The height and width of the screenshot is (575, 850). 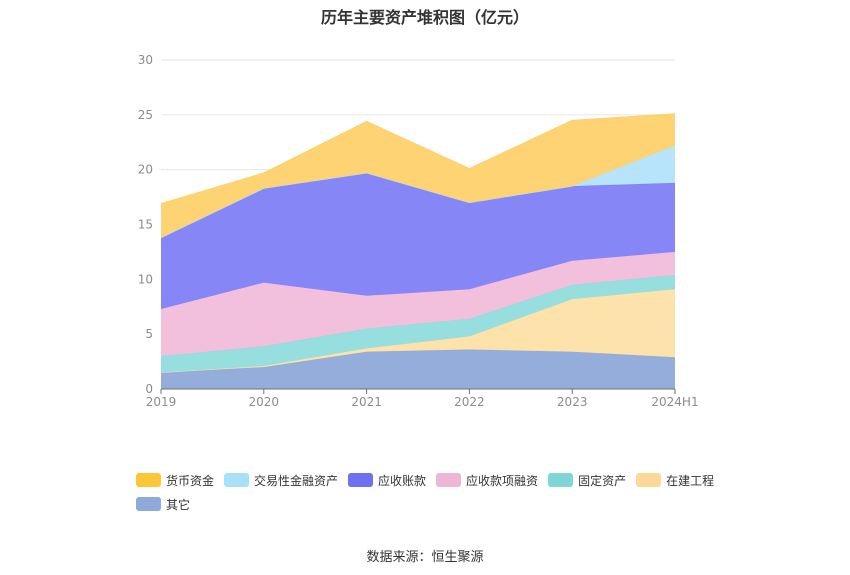 What do you see at coordinates (190, 480) in the screenshot?
I see `legend-label: 货币资金` at bounding box center [190, 480].